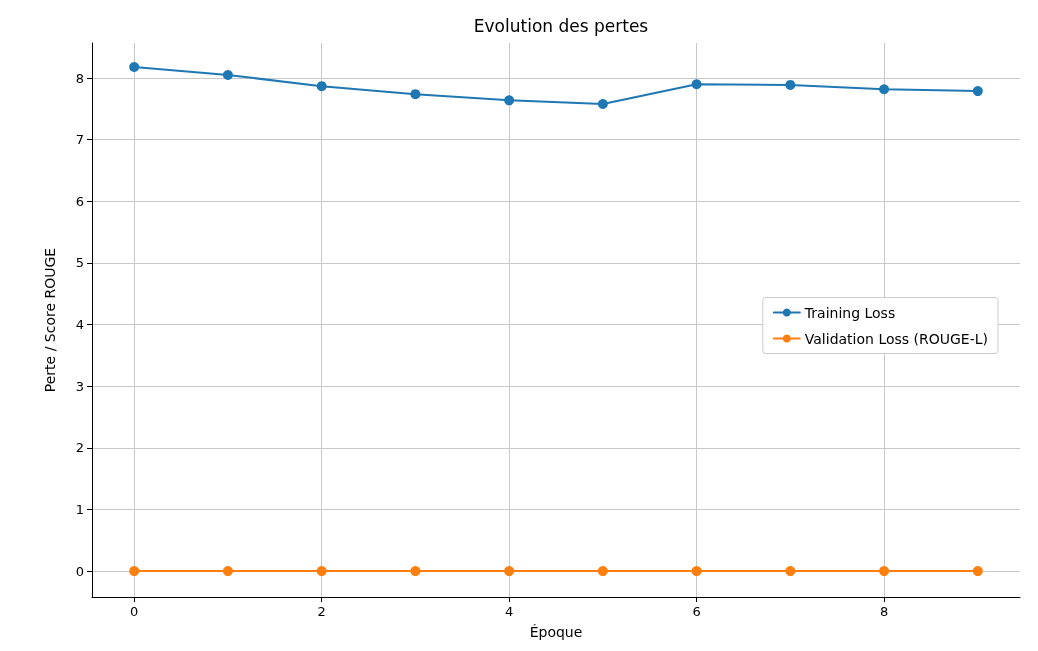  What do you see at coordinates (509, 611) in the screenshot?
I see `x-tick-label: 4` at bounding box center [509, 611].